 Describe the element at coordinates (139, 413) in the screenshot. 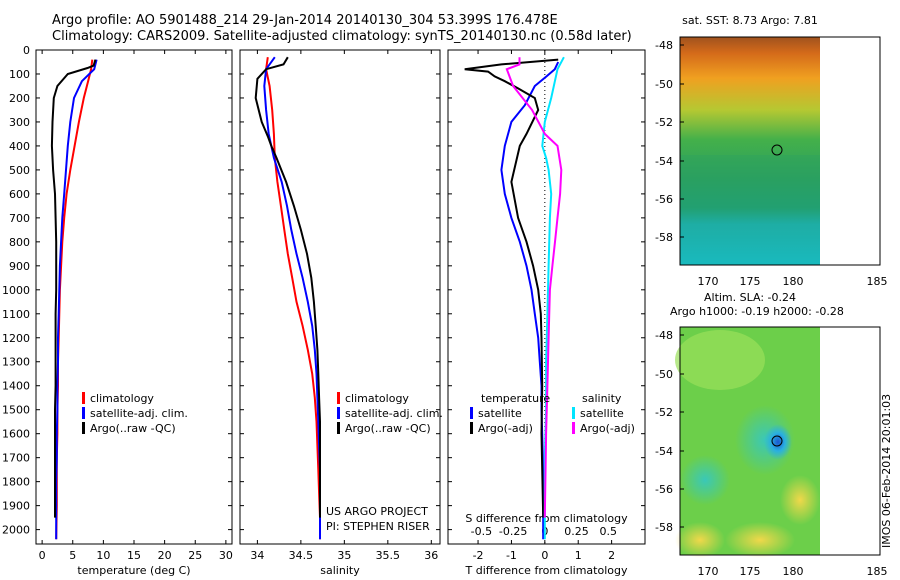

I see `temperature-legend-satellite-label: satellite-adj. clim.` at that location.